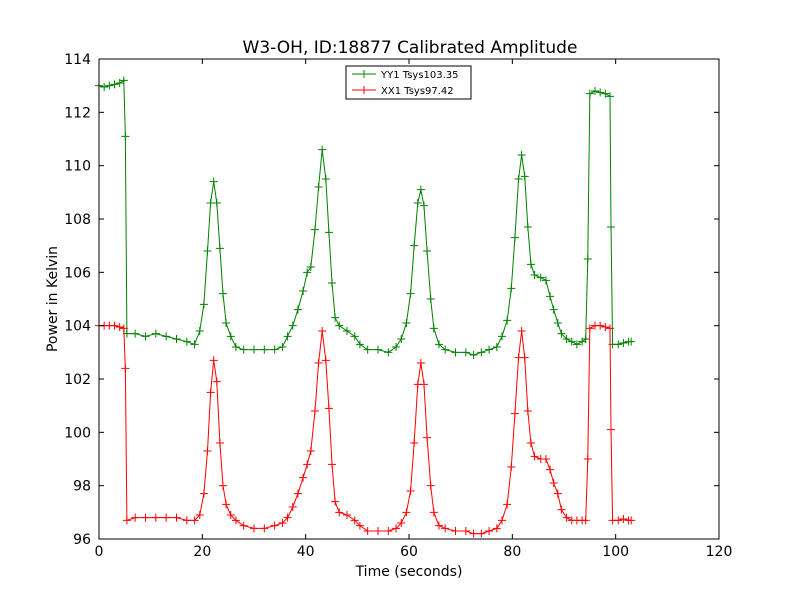 This screenshot has height=600, width=800. Describe the element at coordinates (410, 48) in the screenshot. I see `chart-title: W3-OH, ID:18877 Calibrated Amplitude` at that location.